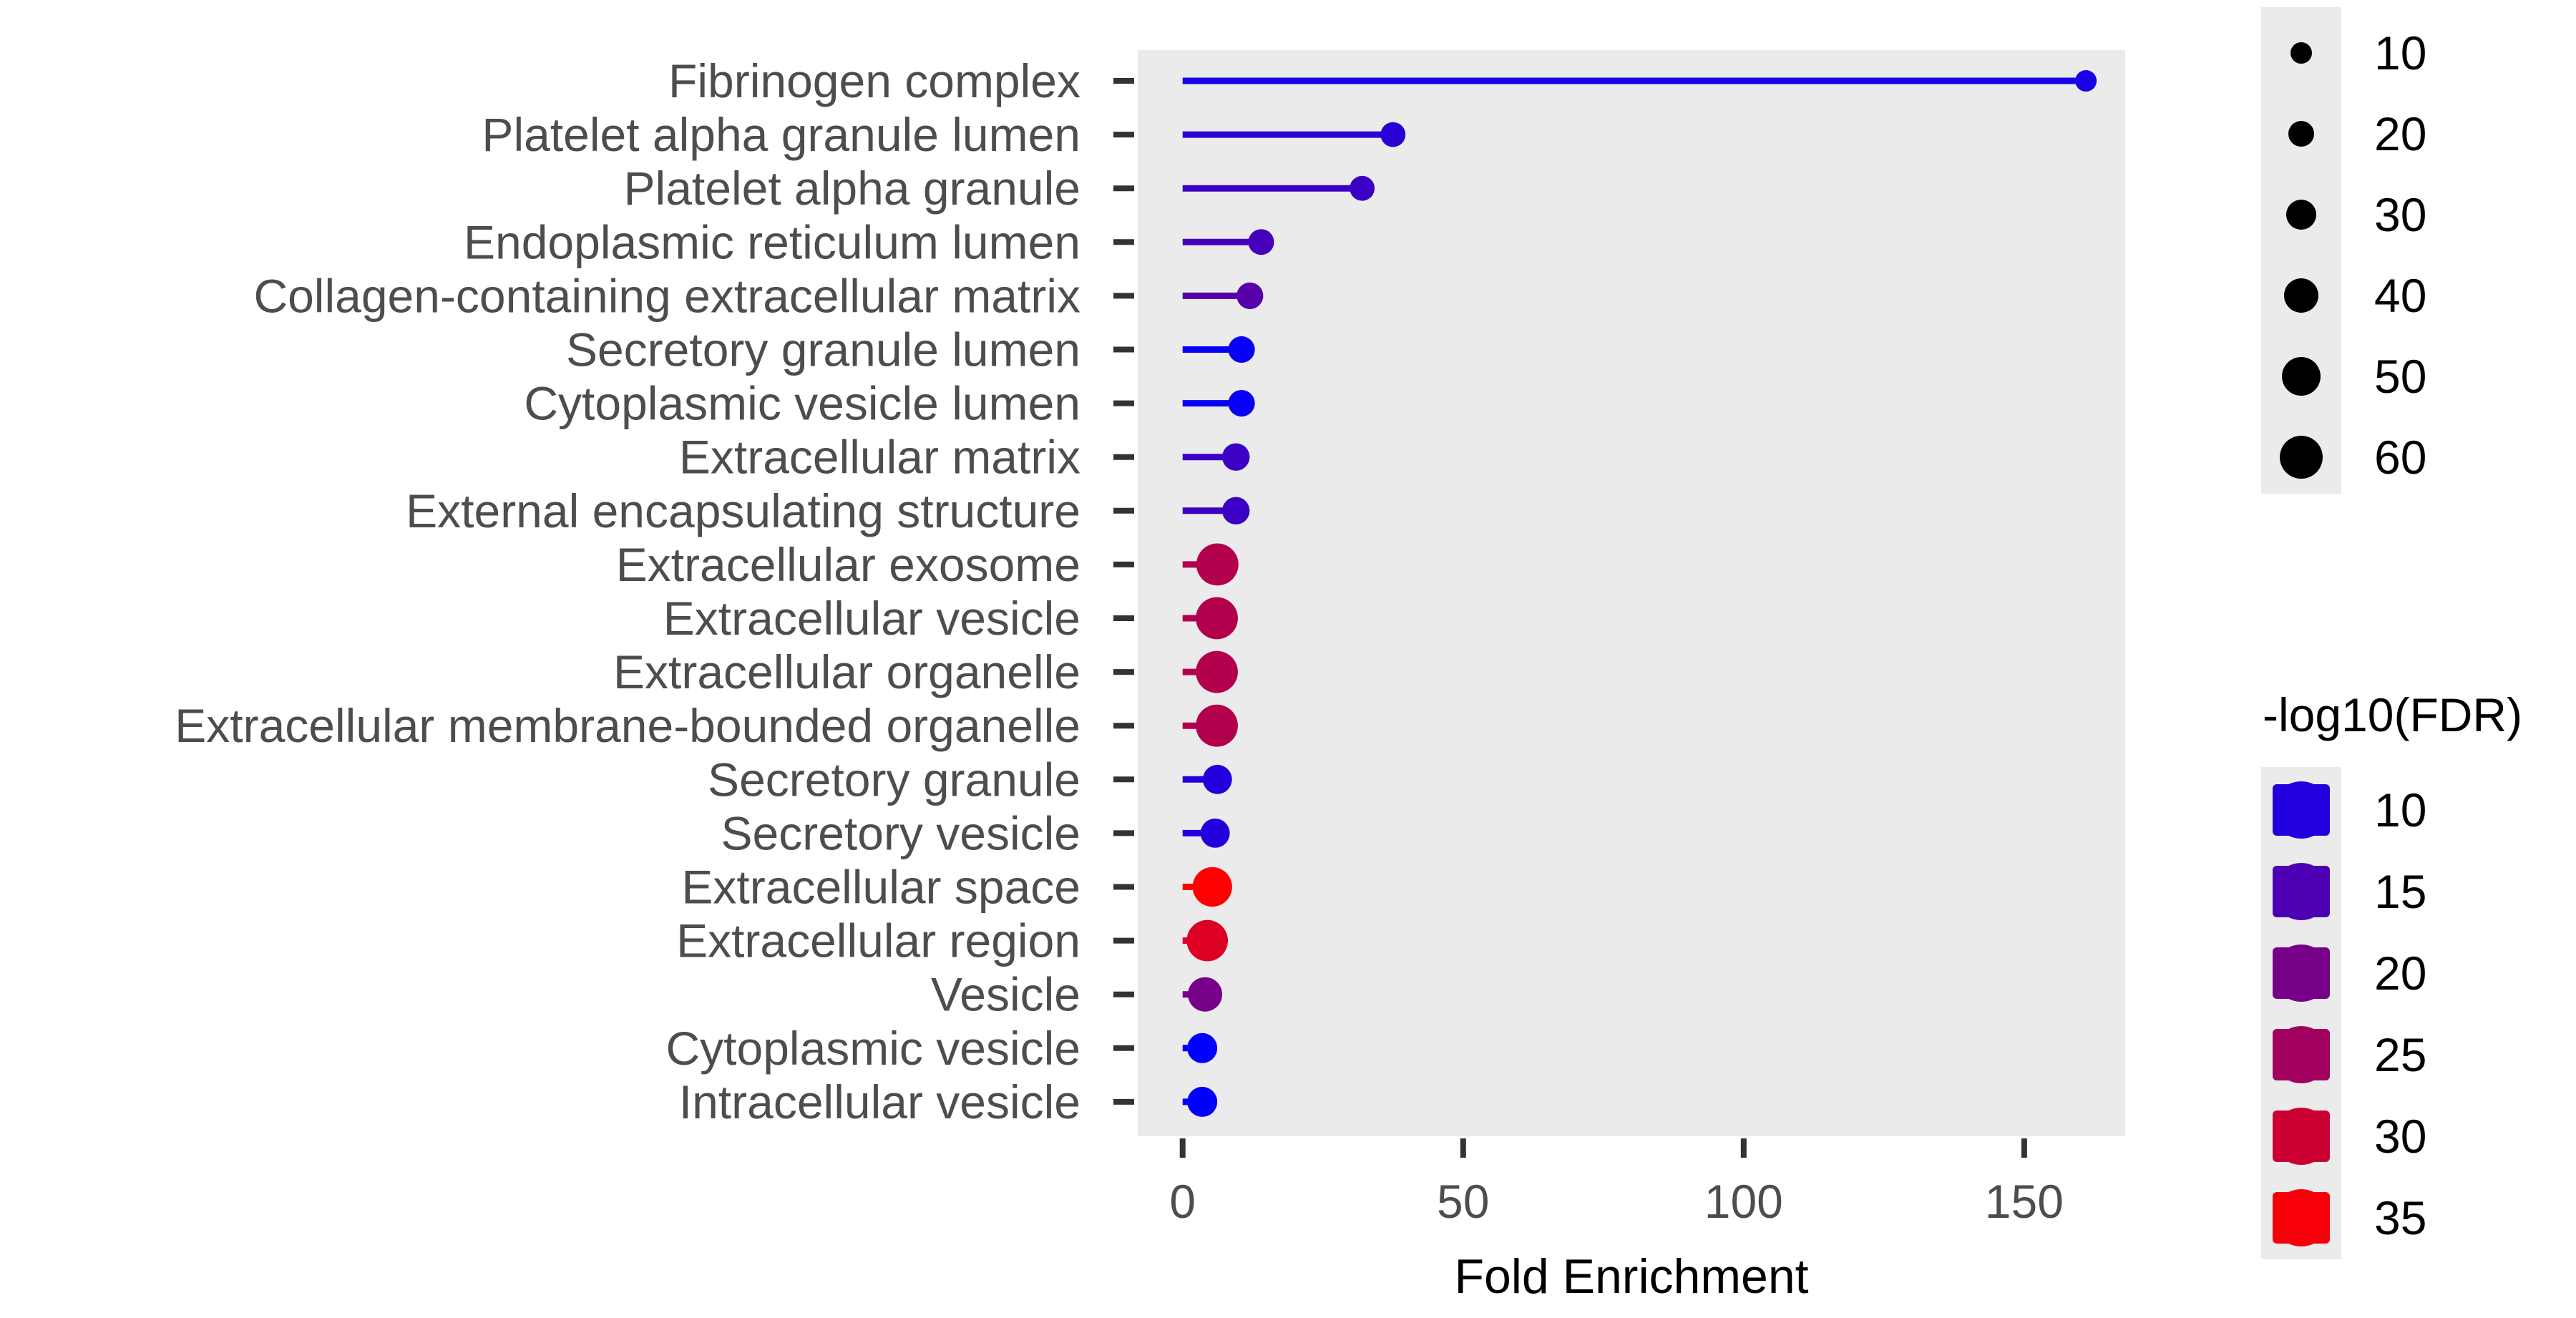 This screenshot has height=1318, width=2576. Describe the element at coordinates (802, 403) in the screenshot. I see `y-tick-label: Cytoplasmic vesicle lumen` at that location.